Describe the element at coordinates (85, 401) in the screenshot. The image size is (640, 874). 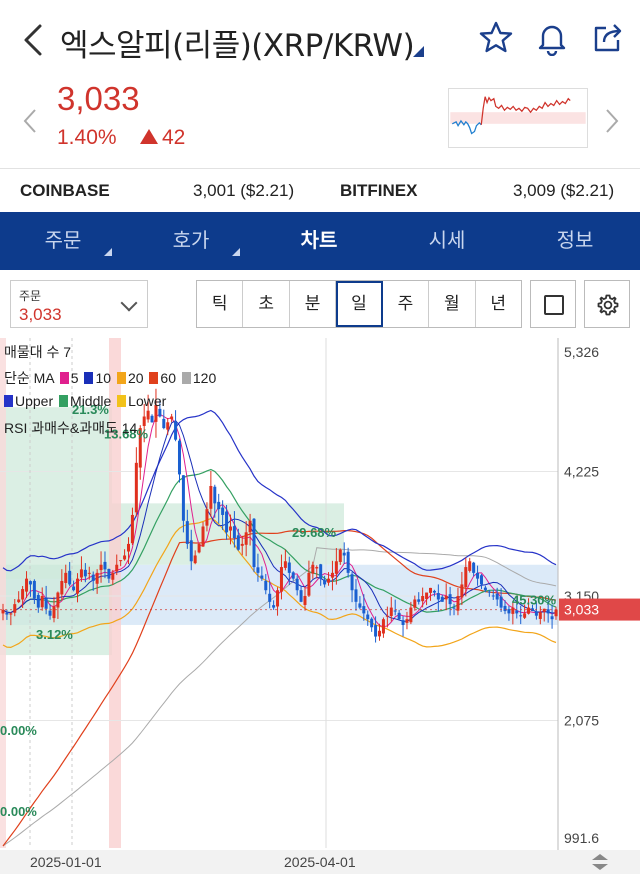
I see `legend-bollinger: Upper Middle Lower` at that location.